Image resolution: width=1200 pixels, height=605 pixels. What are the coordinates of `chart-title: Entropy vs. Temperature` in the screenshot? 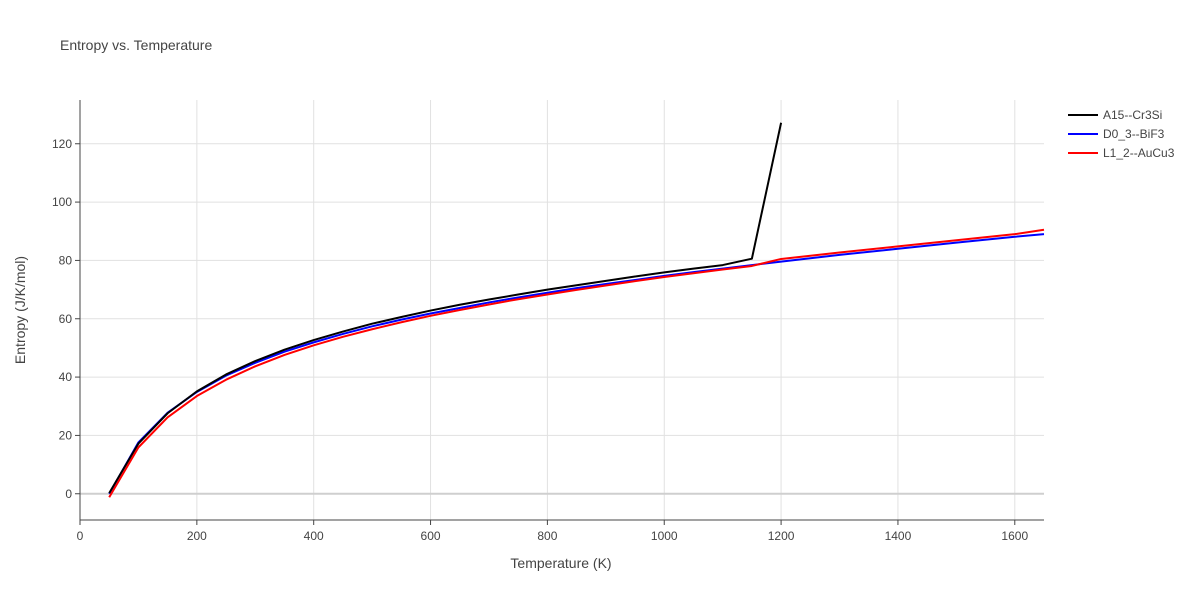 It's located at (136, 45).